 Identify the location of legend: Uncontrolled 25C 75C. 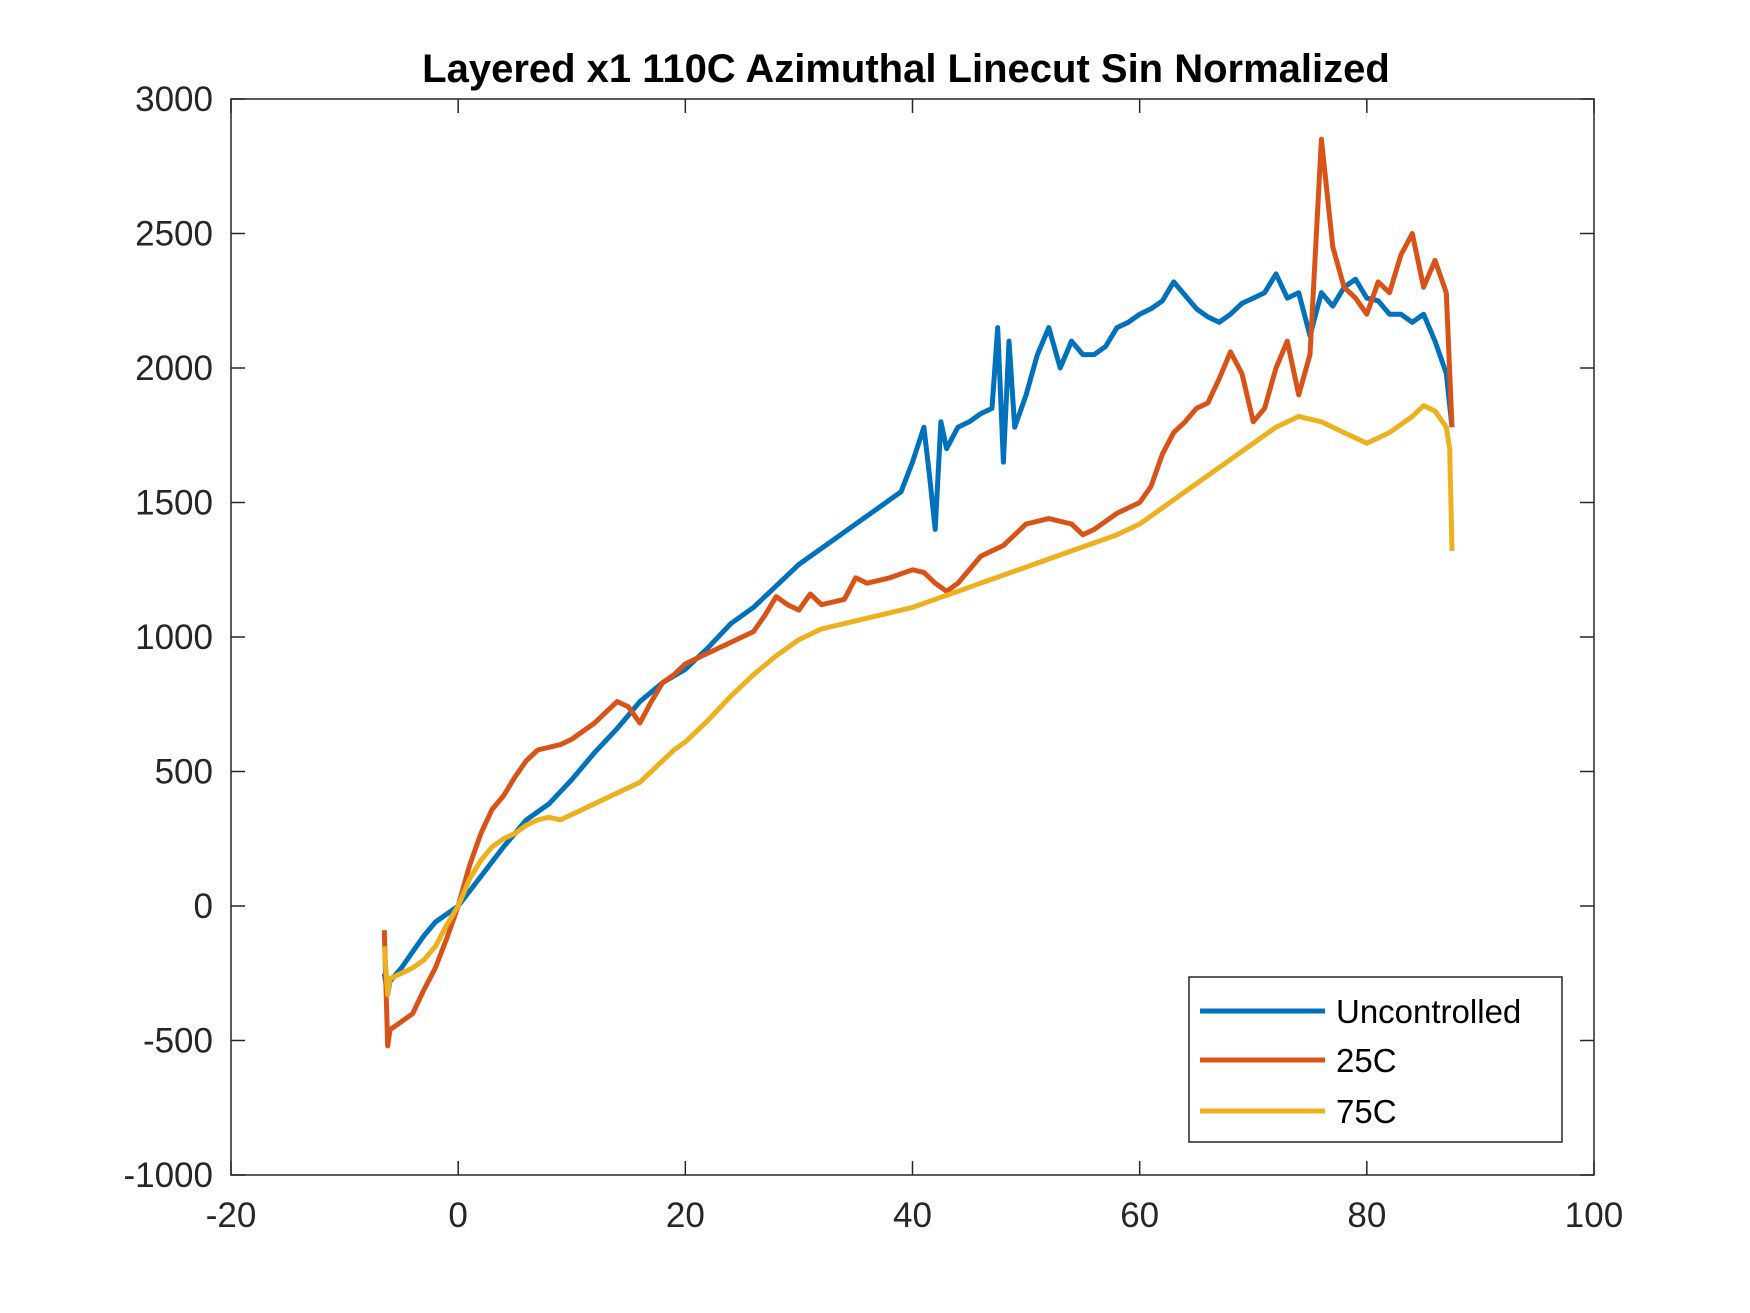
(1375, 1059).